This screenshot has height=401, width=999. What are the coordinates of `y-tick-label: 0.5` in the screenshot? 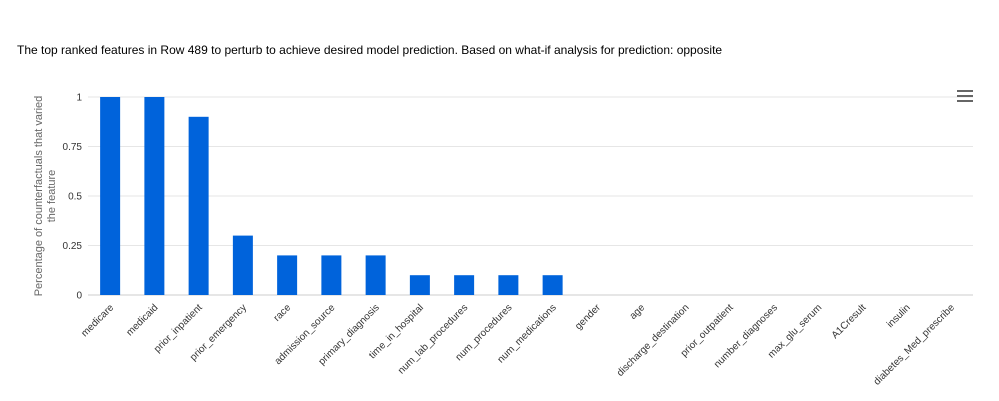 It's located at (75, 197).